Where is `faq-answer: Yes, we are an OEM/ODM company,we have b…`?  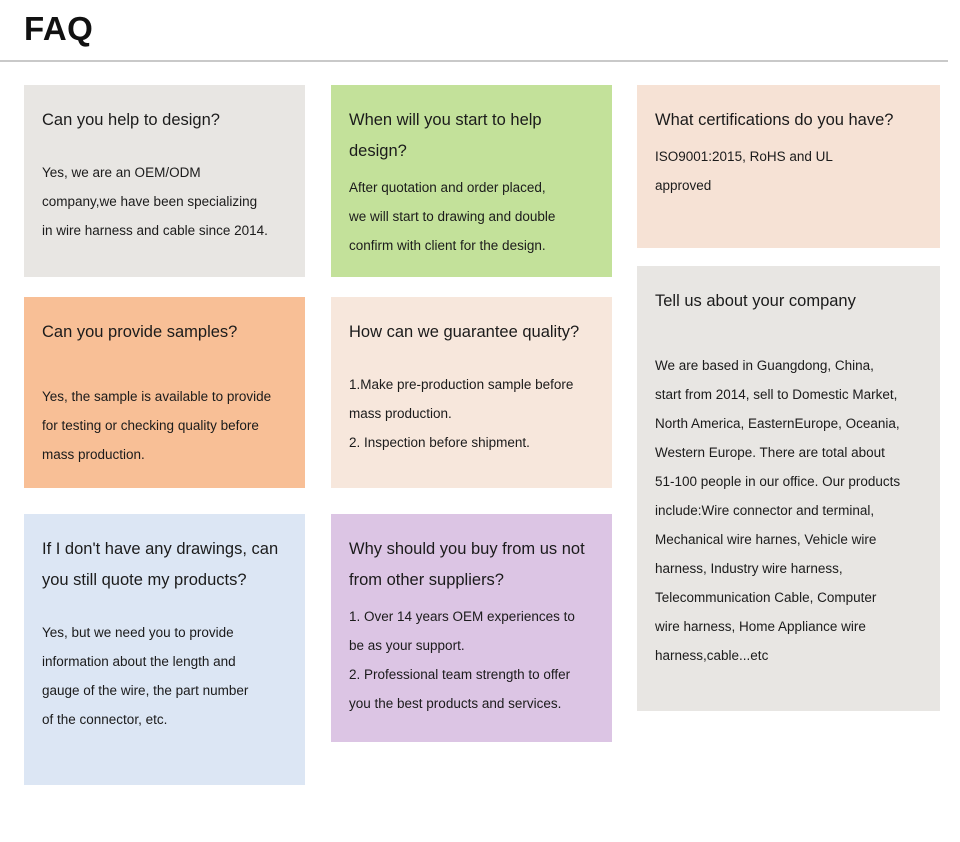 faq-answer: Yes, we are an OEM/ODM company,we have b… is located at coordinates (155, 201).